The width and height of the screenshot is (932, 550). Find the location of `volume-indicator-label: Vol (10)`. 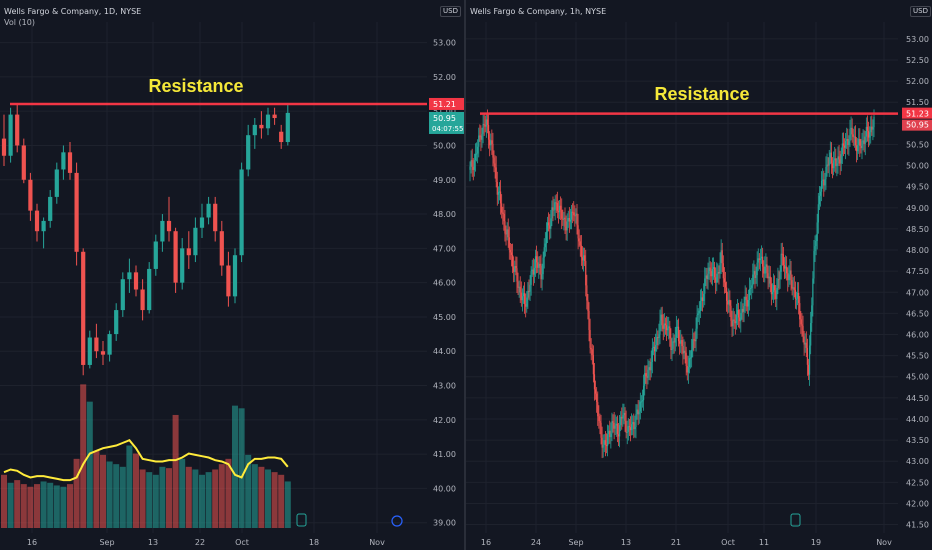

volume-indicator-label: Vol (10) is located at coordinates (19, 22).